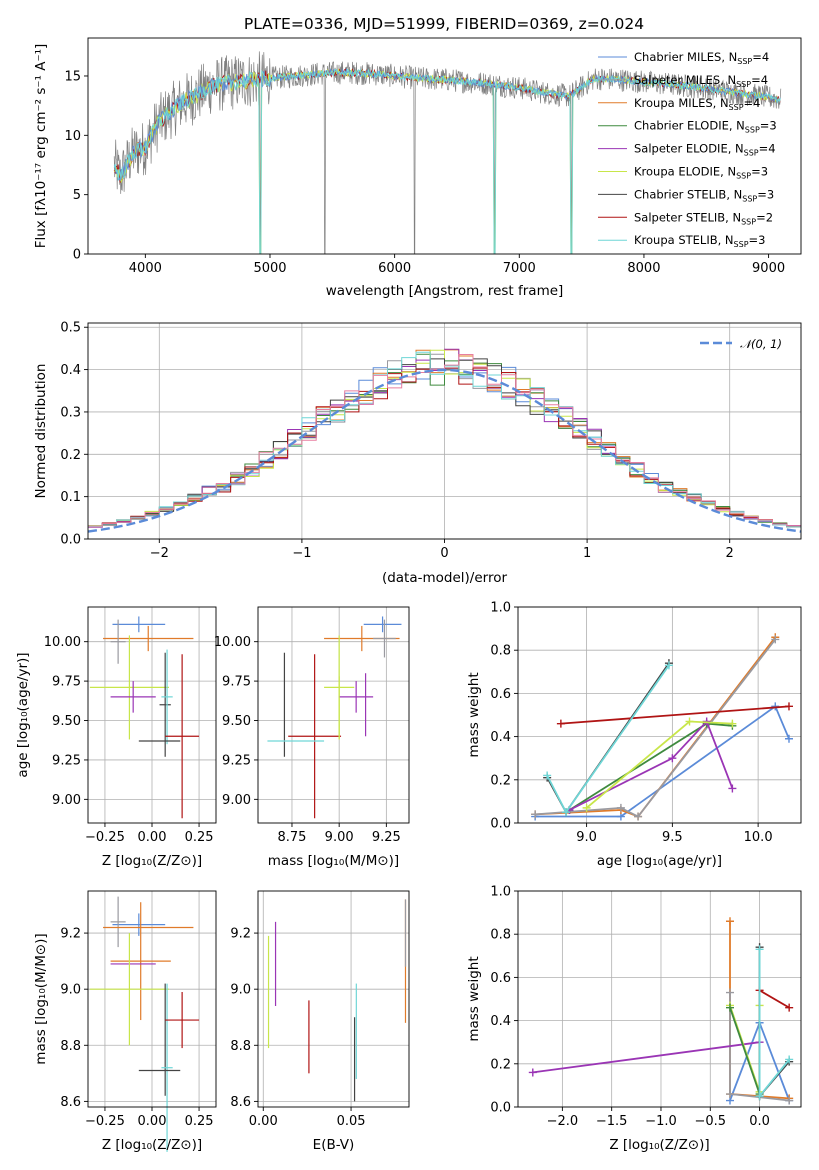 The height and width of the screenshot is (1170, 819). Describe the element at coordinates (145, 268) in the screenshot. I see `x-tick-label: 4000` at that location.